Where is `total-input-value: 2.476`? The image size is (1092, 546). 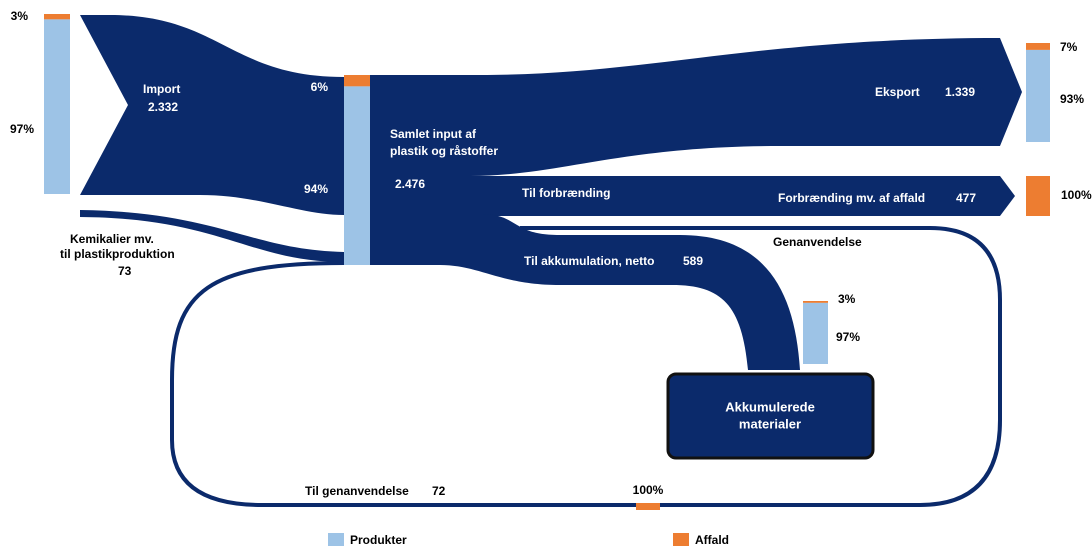 total-input-value: 2.476 is located at coordinates (410, 184).